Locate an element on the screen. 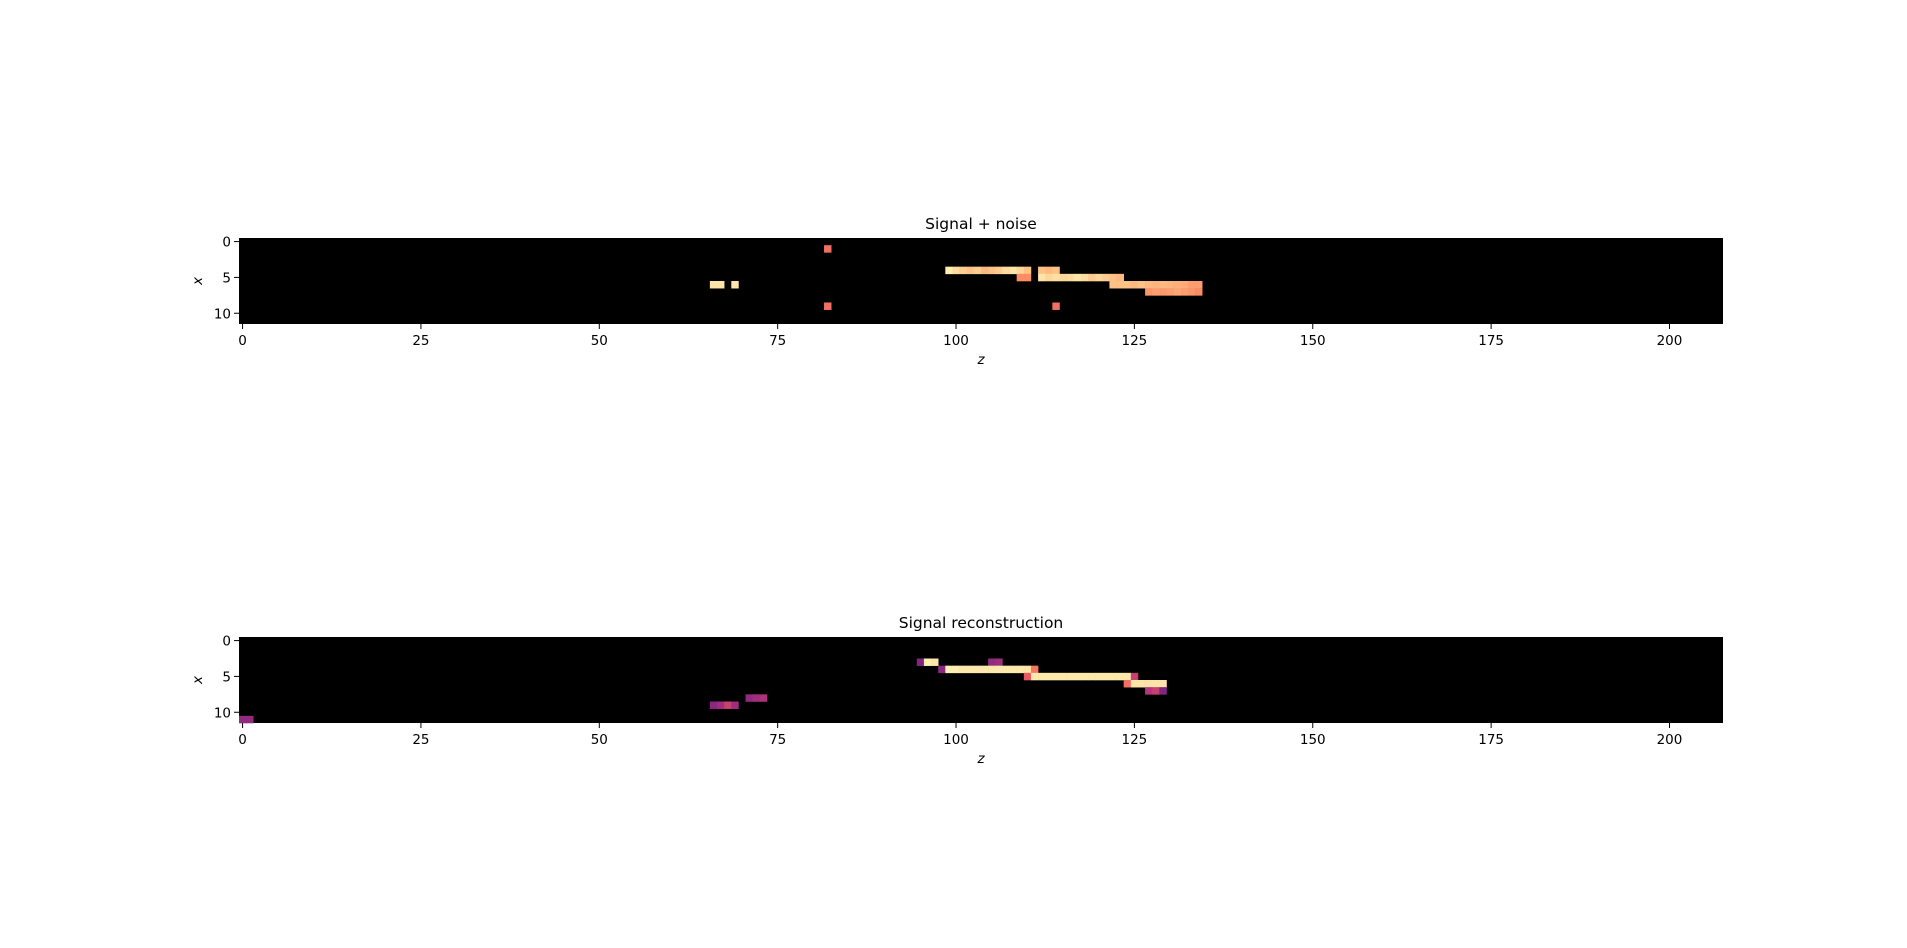  signal-reconstruction-x-ticks: 0 25 50 75 100 125 150 175 200 is located at coordinates (960, 735).